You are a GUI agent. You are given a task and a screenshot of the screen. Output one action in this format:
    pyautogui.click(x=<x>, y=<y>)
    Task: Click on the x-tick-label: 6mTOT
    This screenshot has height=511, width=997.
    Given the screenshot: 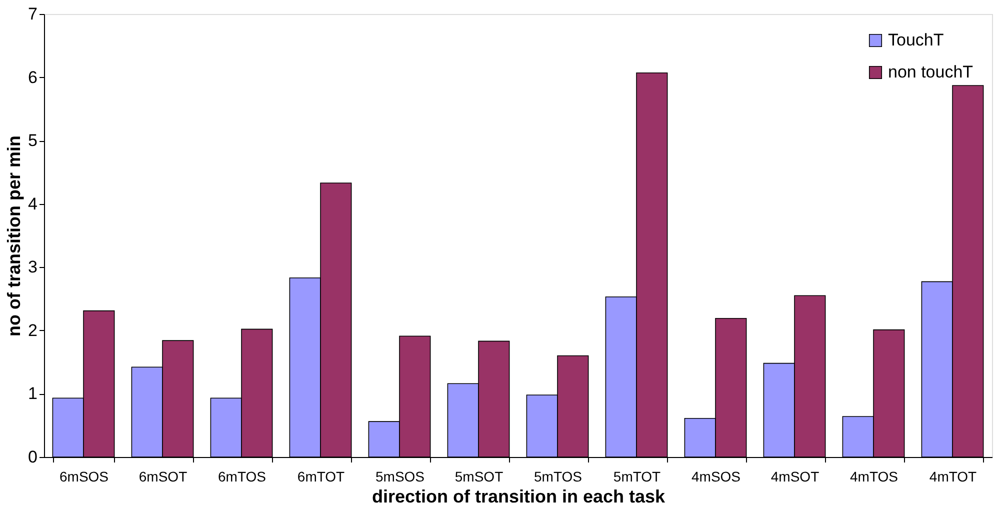 What is the action you would take?
    pyautogui.click(x=321, y=476)
    